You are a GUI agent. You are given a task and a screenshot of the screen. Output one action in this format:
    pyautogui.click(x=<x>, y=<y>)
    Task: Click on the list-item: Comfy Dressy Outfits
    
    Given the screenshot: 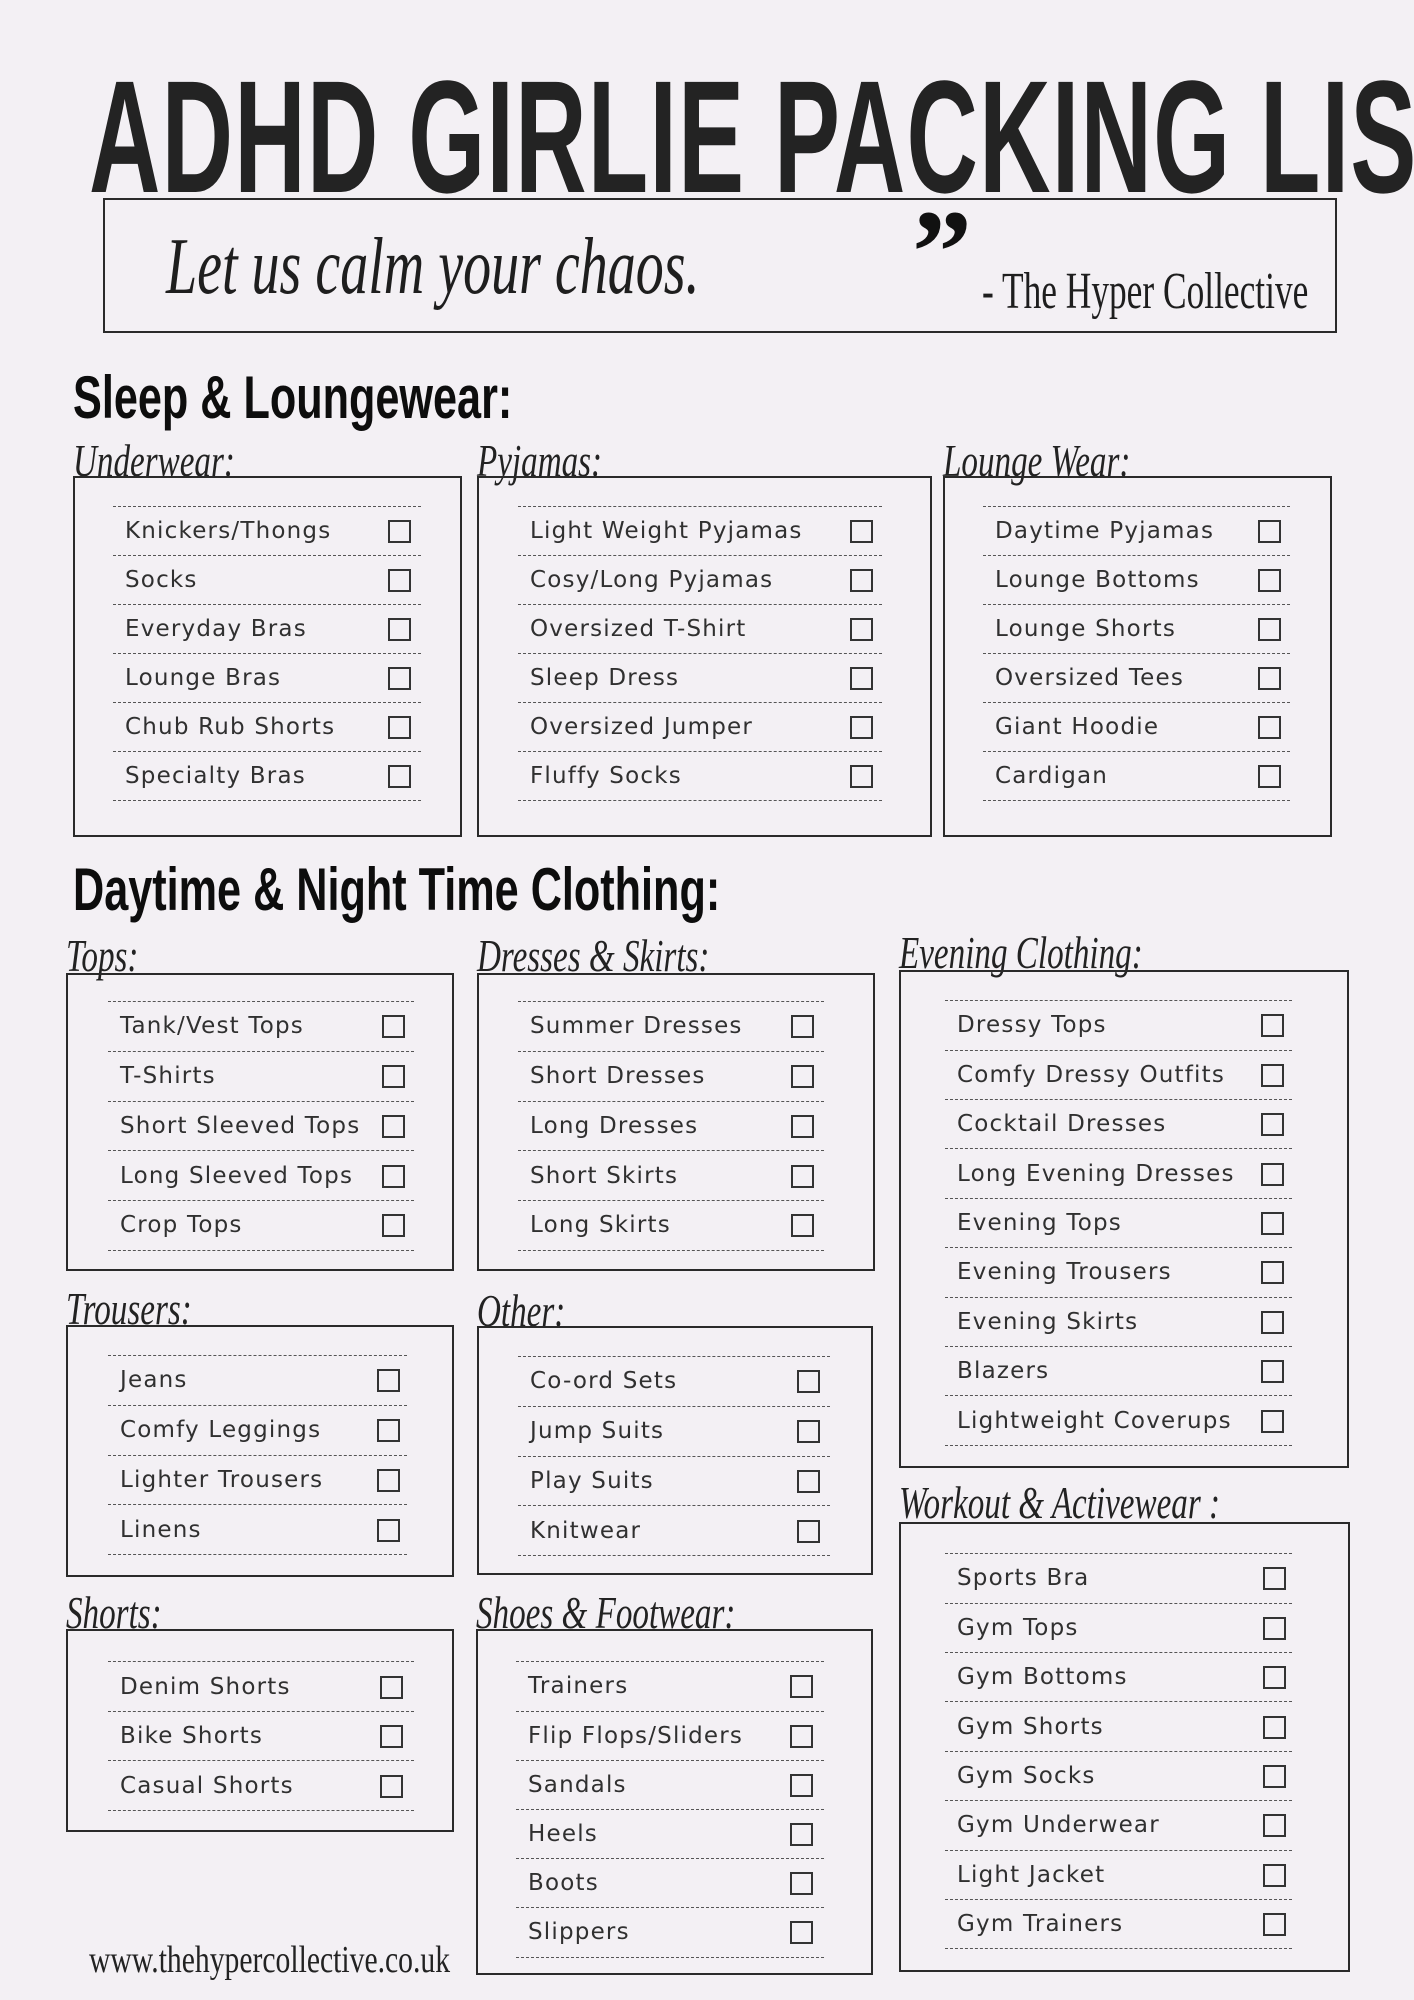 What is the action you would take?
    pyautogui.click(x=1118, y=1076)
    